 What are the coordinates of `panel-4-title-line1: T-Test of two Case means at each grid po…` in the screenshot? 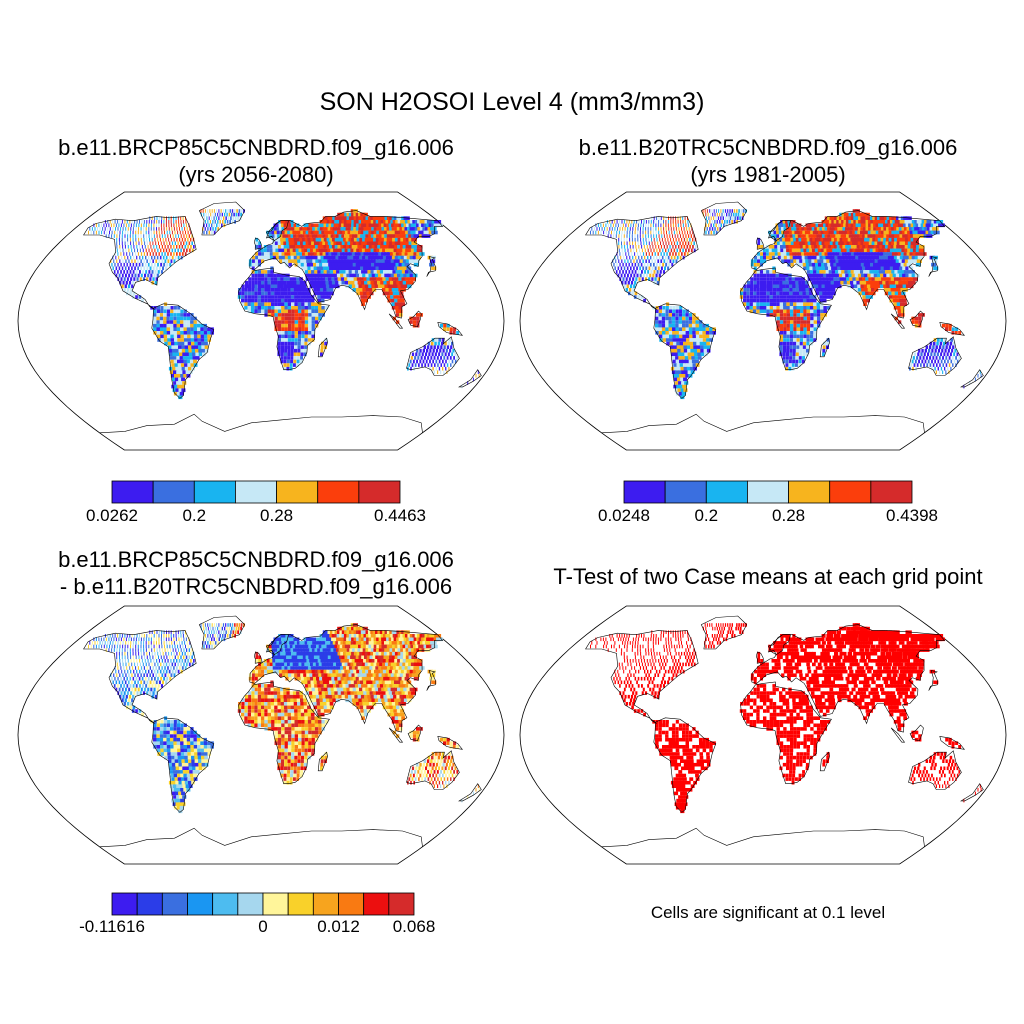 It's located at (768, 576).